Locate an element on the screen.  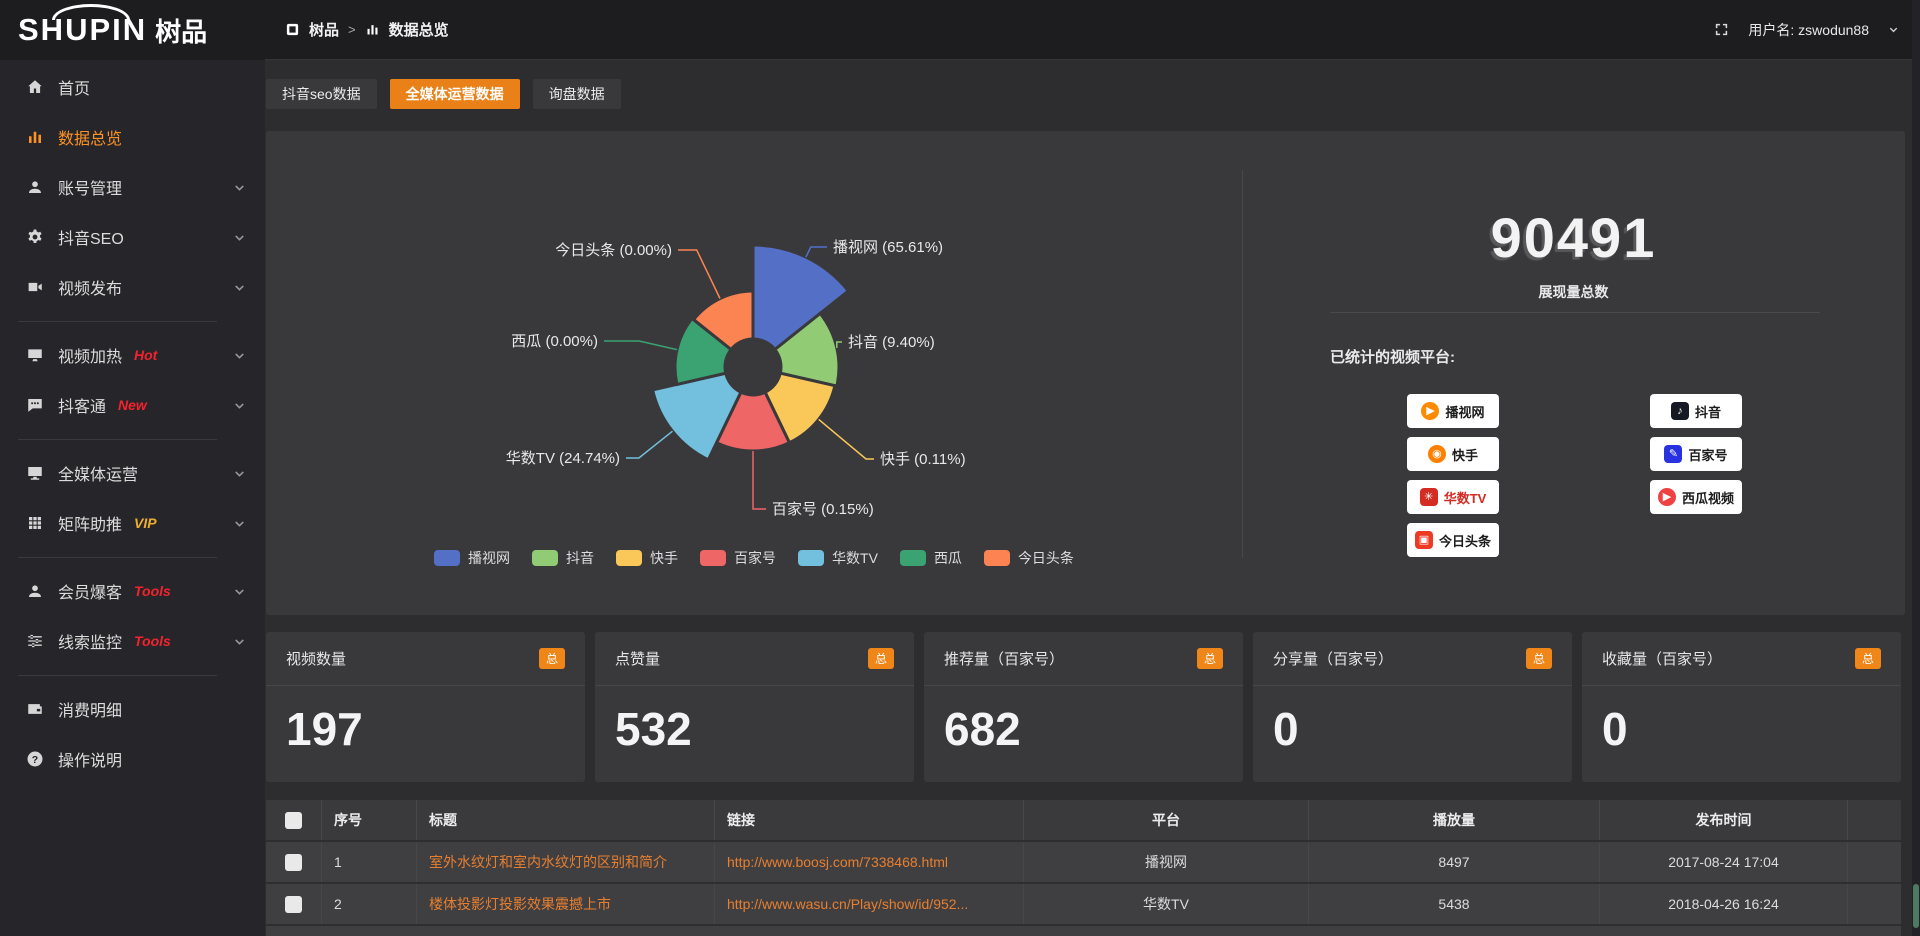
sidebar-item-member-baoke: 会员爆客 Tools is located at coordinates (132, 591).